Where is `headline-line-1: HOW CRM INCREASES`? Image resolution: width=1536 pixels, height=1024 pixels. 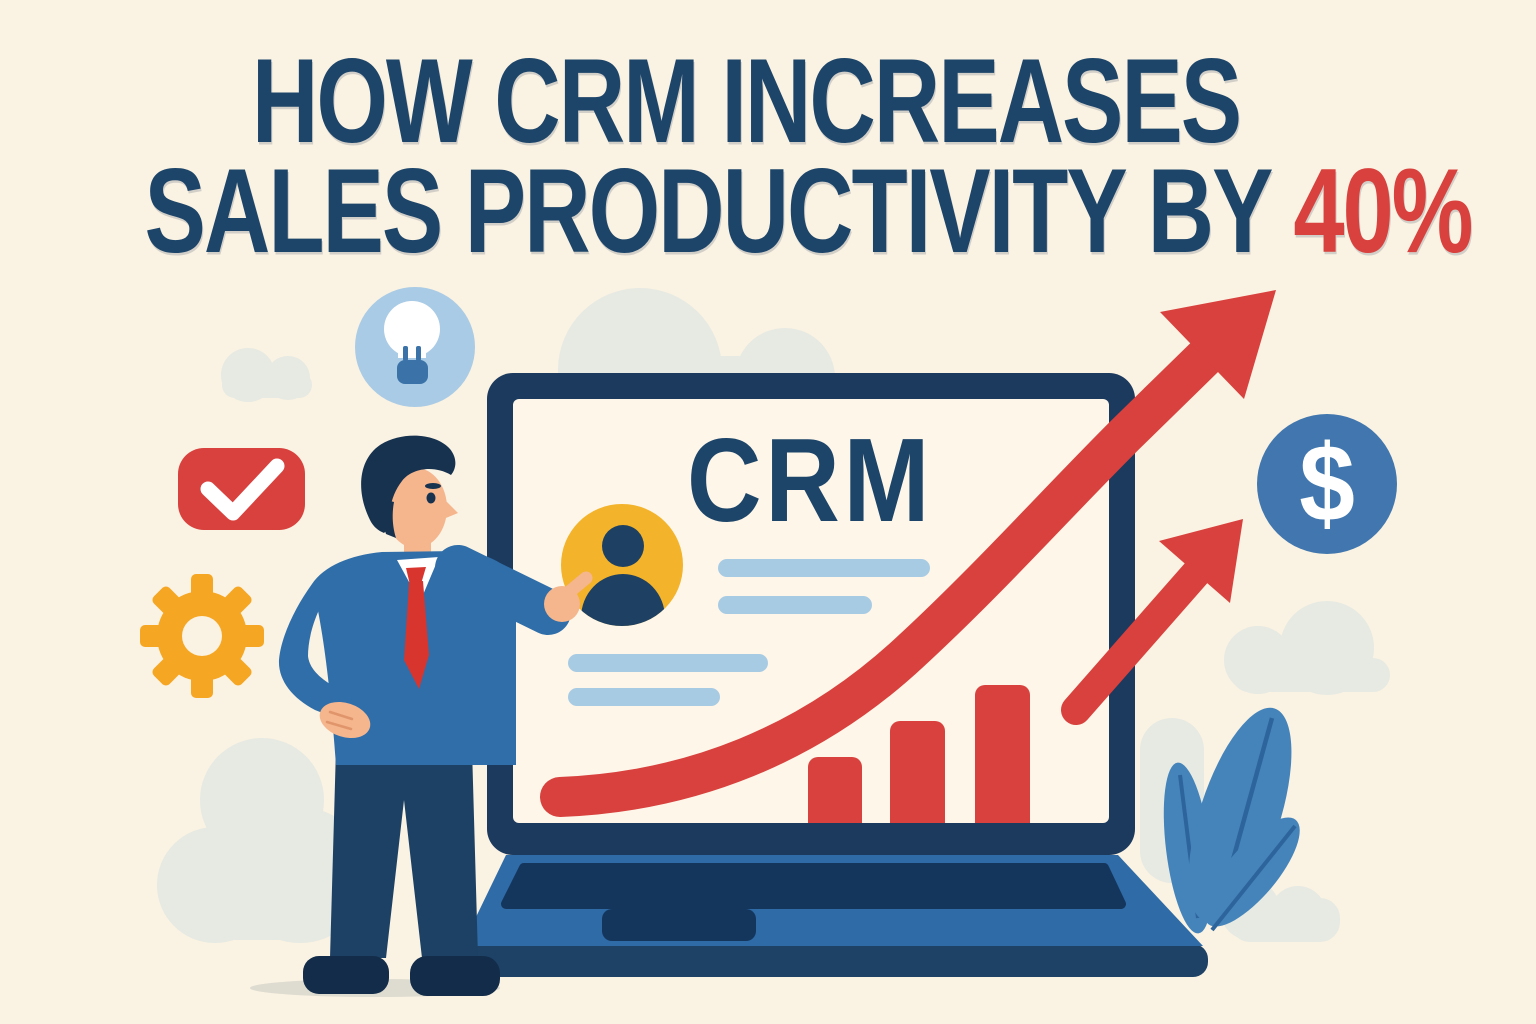 headline-line-1: HOW CRM INCREASES is located at coordinates (757, 102).